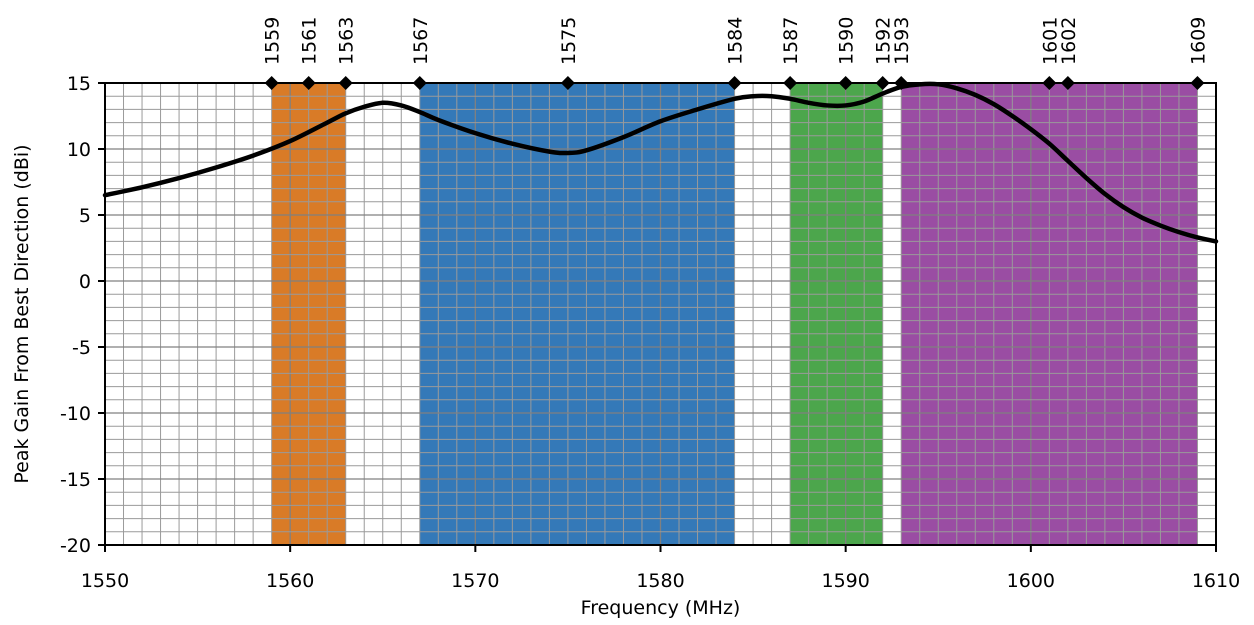 Image resolution: width=1254 pixels, height=625 pixels. Describe the element at coordinates (661, 608) in the screenshot. I see `x-axis-title: Frequency (MHz)` at that location.